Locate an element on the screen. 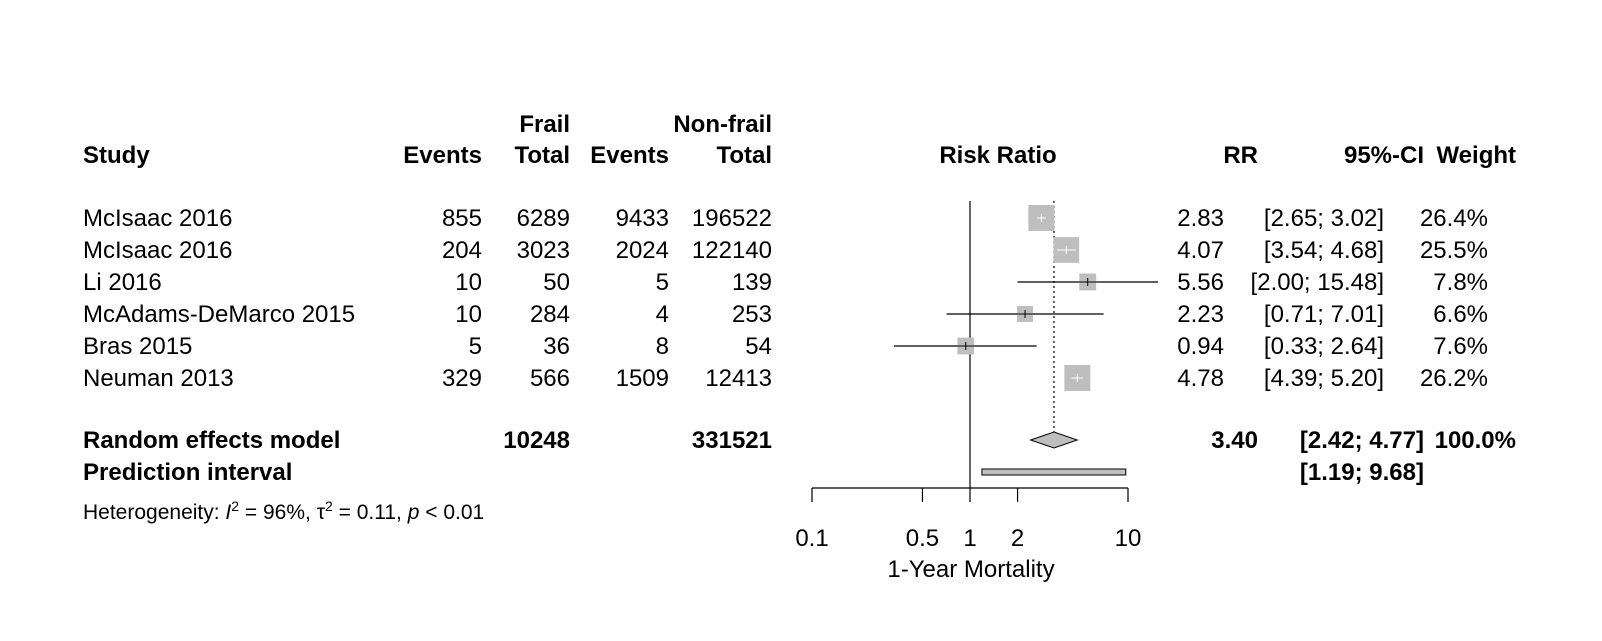 The height and width of the screenshot is (641, 1602). pooled-total-nonfrail: 331521 is located at coordinates (731, 440).